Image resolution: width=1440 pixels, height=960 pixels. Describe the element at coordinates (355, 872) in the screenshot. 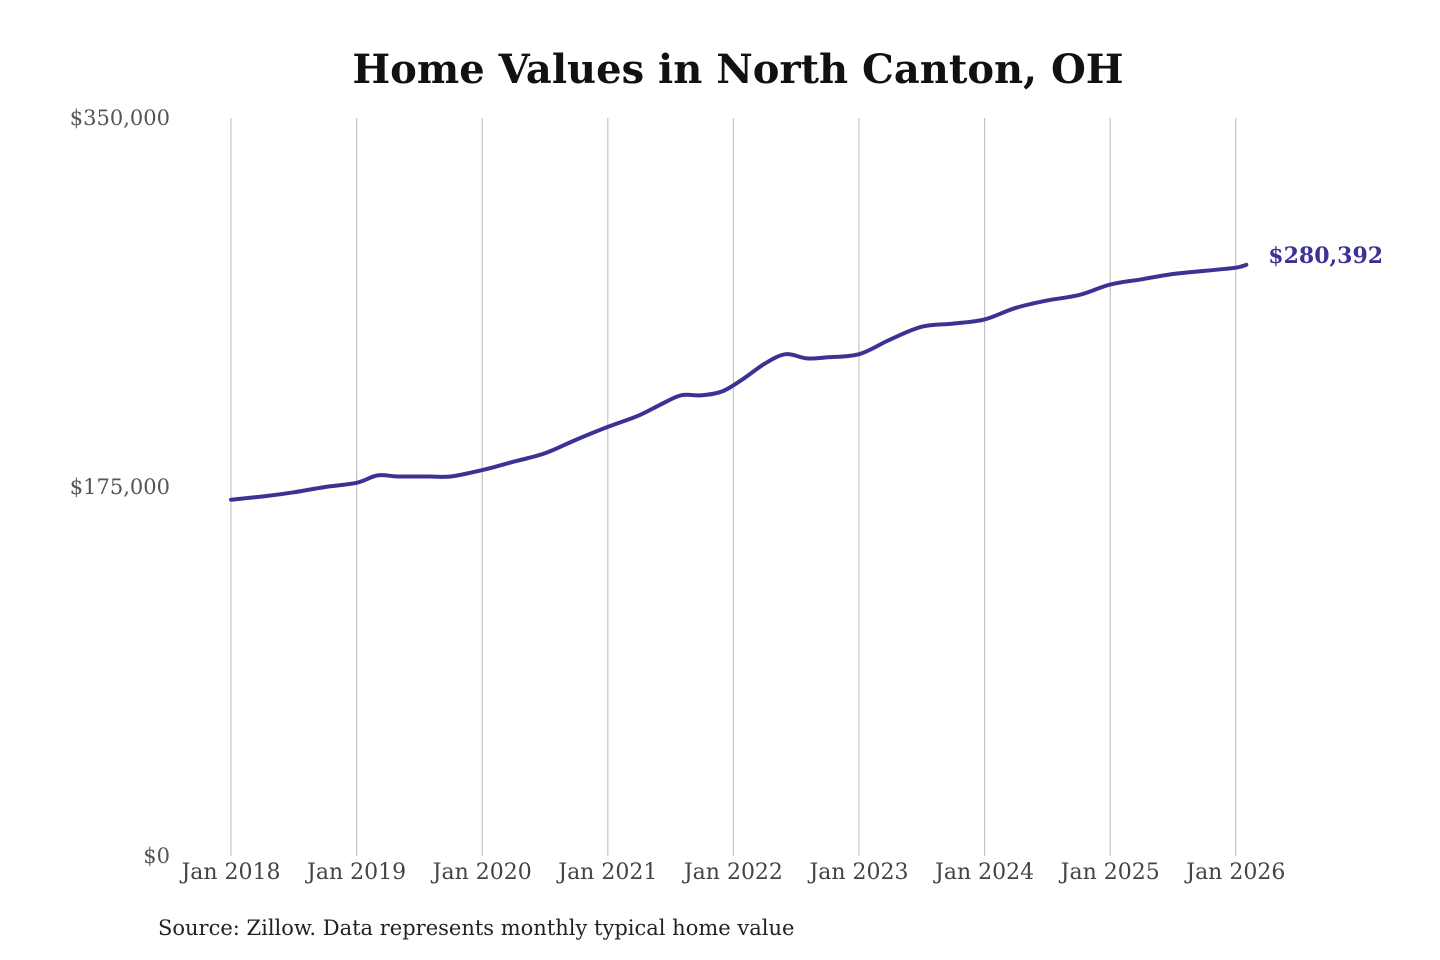

I see `x-tick-label: Jan 2019` at that location.